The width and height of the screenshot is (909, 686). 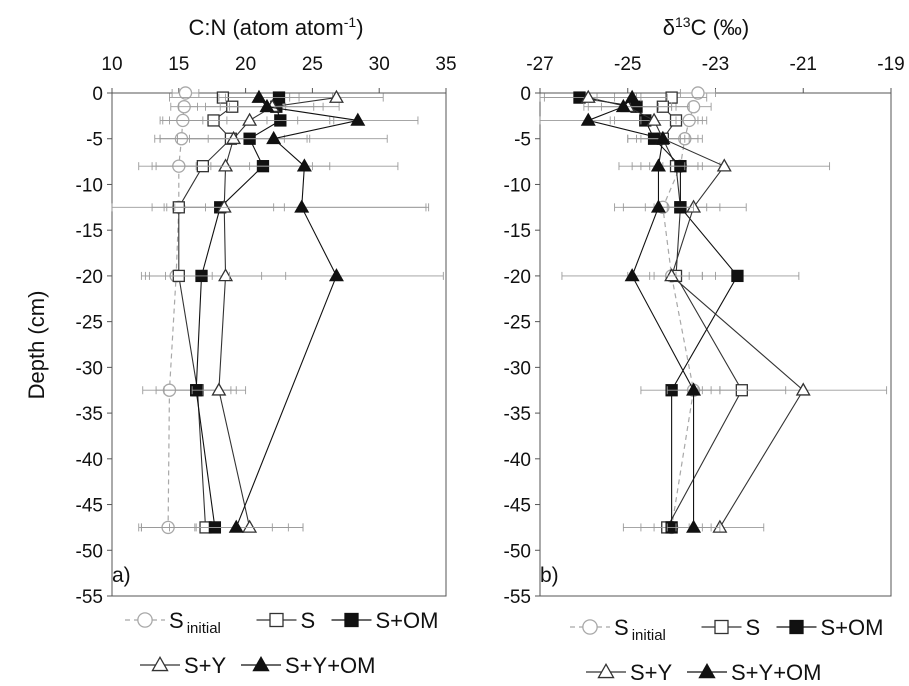 What do you see at coordinates (275, 27) in the screenshot?
I see `panel-a-title: C:N (atom atom-1)` at bounding box center [275, 27].